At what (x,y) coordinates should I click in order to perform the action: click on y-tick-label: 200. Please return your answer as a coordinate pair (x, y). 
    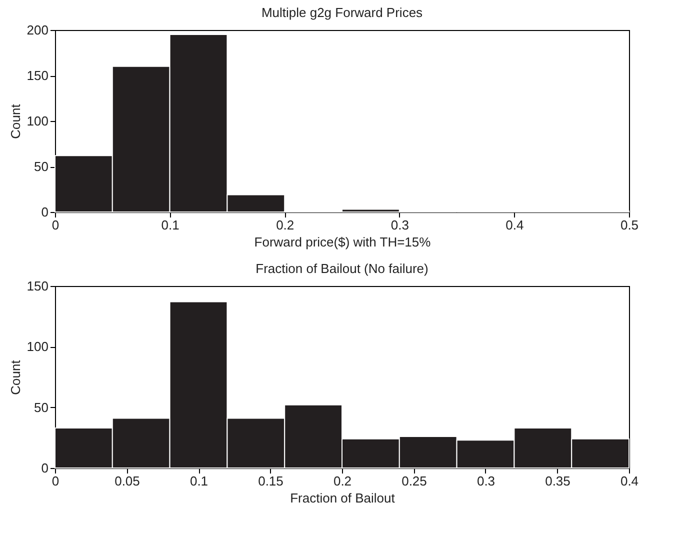
    Looking at the image, I should click on (37, 30).